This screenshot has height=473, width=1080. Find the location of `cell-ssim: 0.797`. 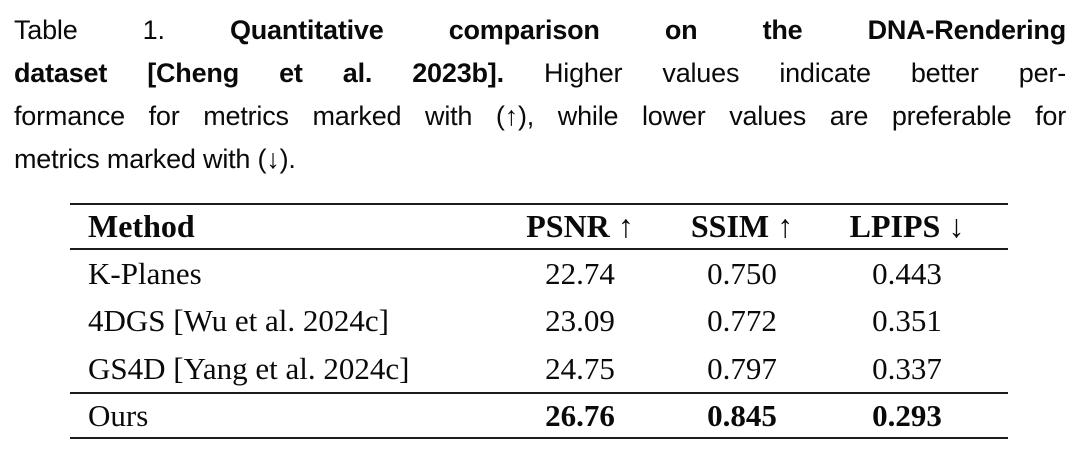

cell-ssim: 0.797 is located at coordinates (742, 368).